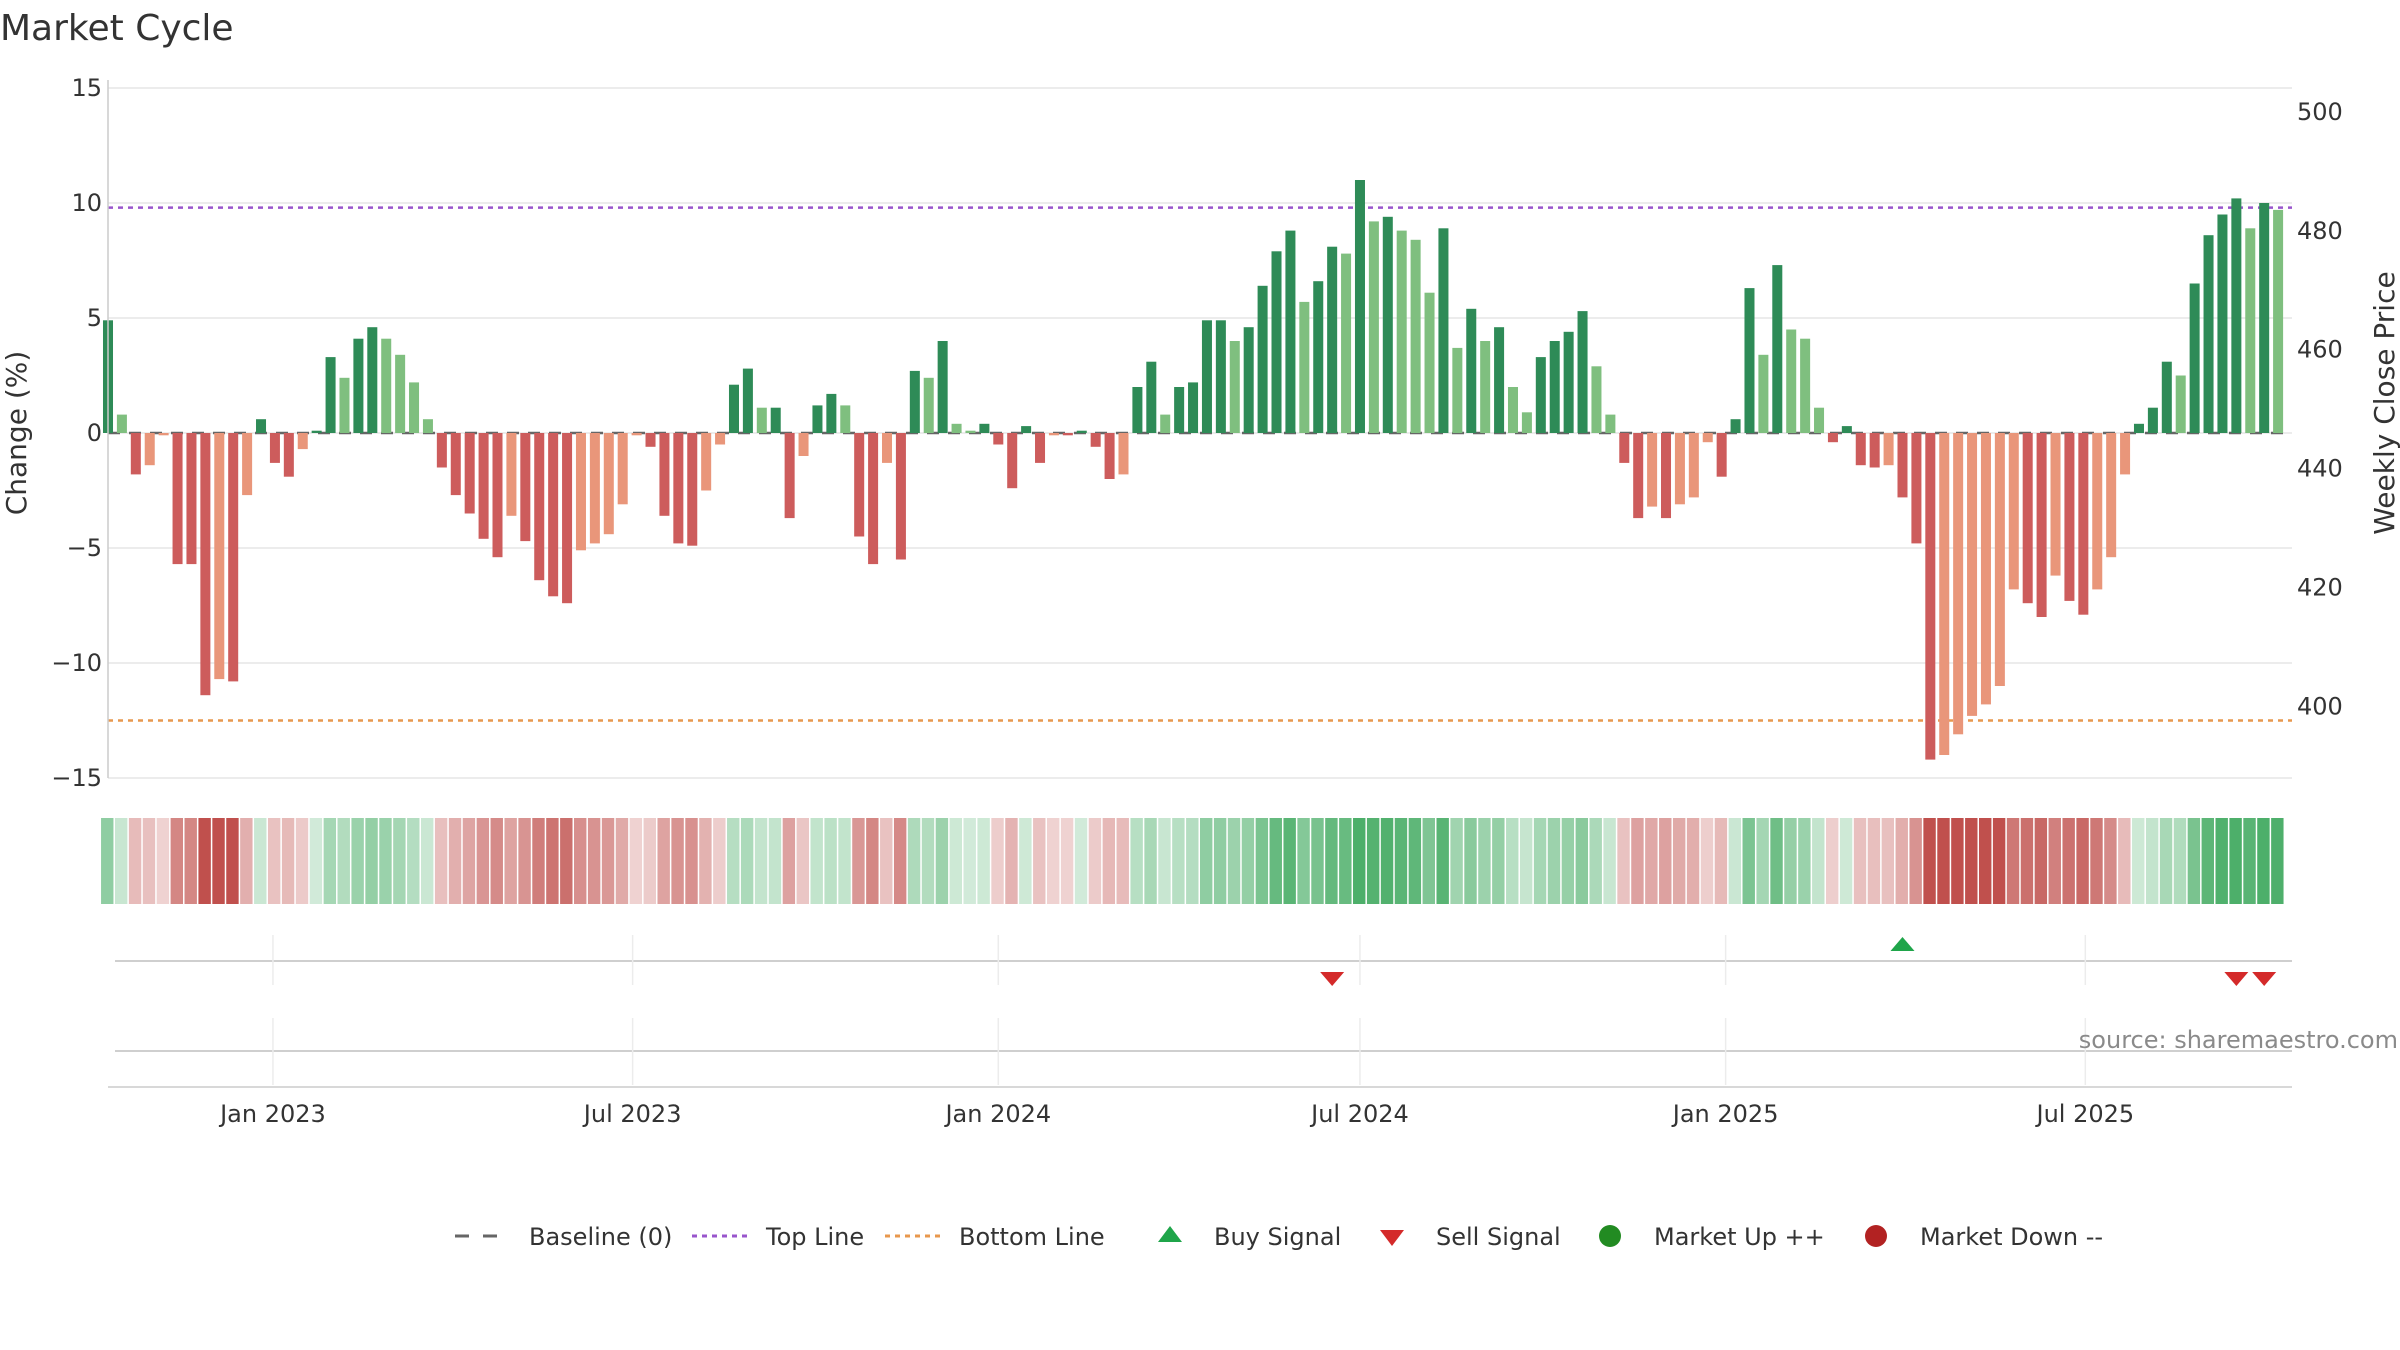 This screenshot has height=1350, width=2400. What do you see at coordinates (94, 318) in the screenshot?
I see `y-tick-label-left: 5` at bounding box center [94, 318].